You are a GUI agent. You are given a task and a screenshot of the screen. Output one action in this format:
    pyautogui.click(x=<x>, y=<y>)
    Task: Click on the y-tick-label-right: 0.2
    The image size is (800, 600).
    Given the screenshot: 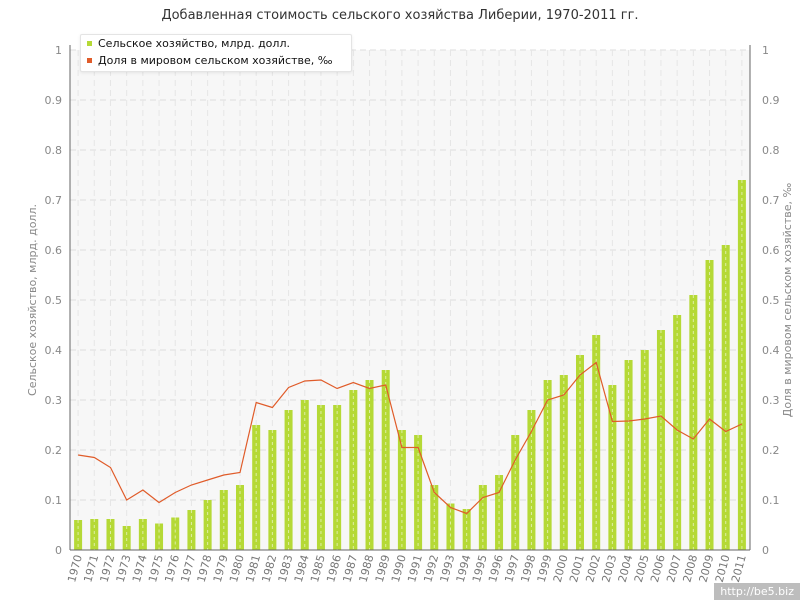 What is the action you would take?
    pyautogui.click(x=771, y=450)
    